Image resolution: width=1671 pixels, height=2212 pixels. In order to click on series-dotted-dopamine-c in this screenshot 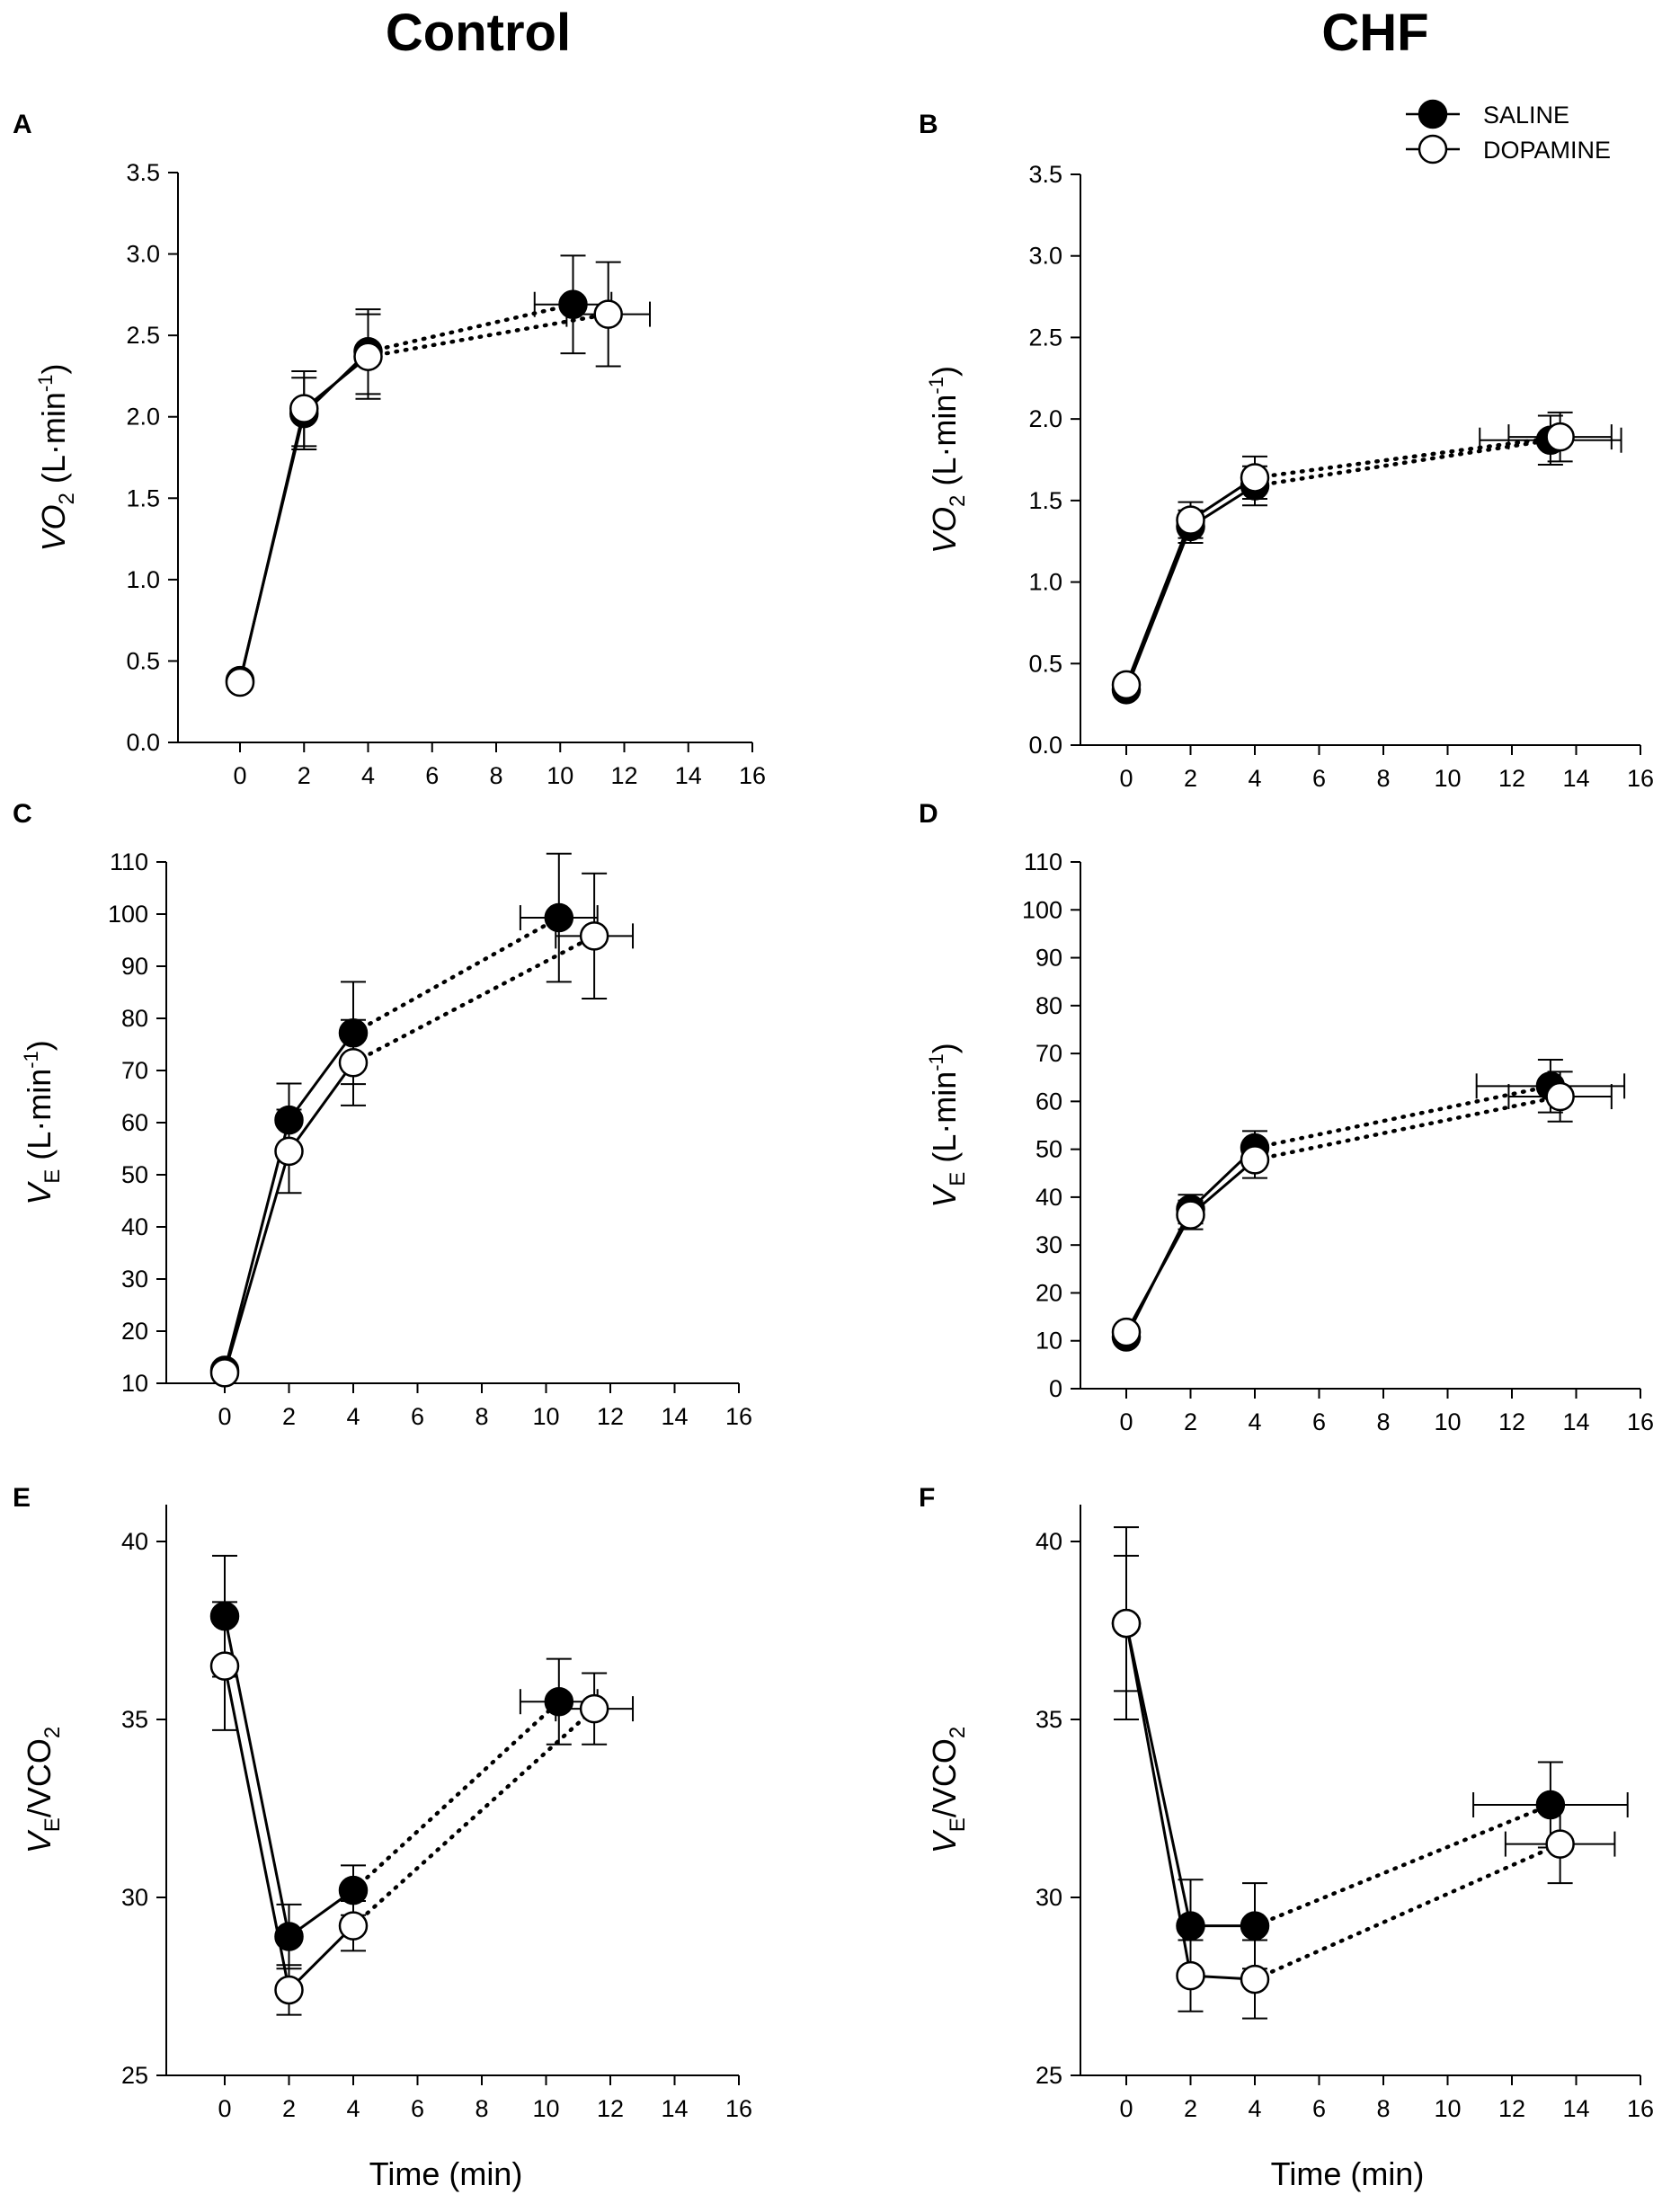, I will do `click(474, 999)`.